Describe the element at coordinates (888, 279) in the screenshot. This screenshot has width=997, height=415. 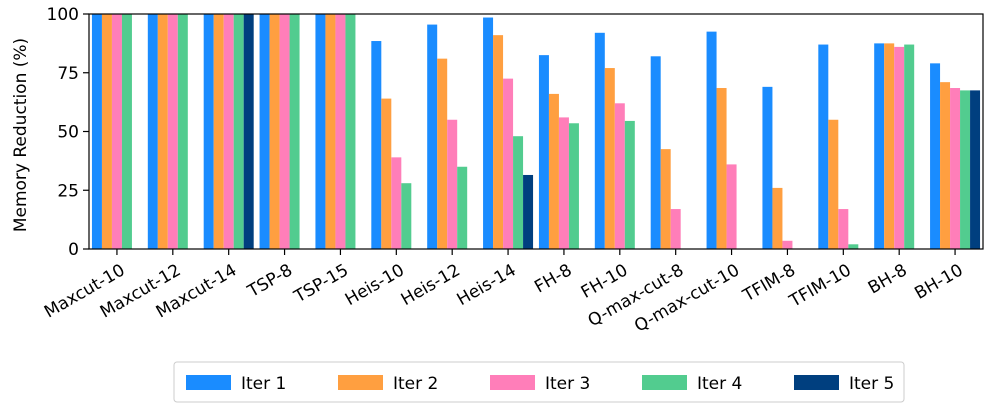
I see `x-tick-label: BH-8` at that location.